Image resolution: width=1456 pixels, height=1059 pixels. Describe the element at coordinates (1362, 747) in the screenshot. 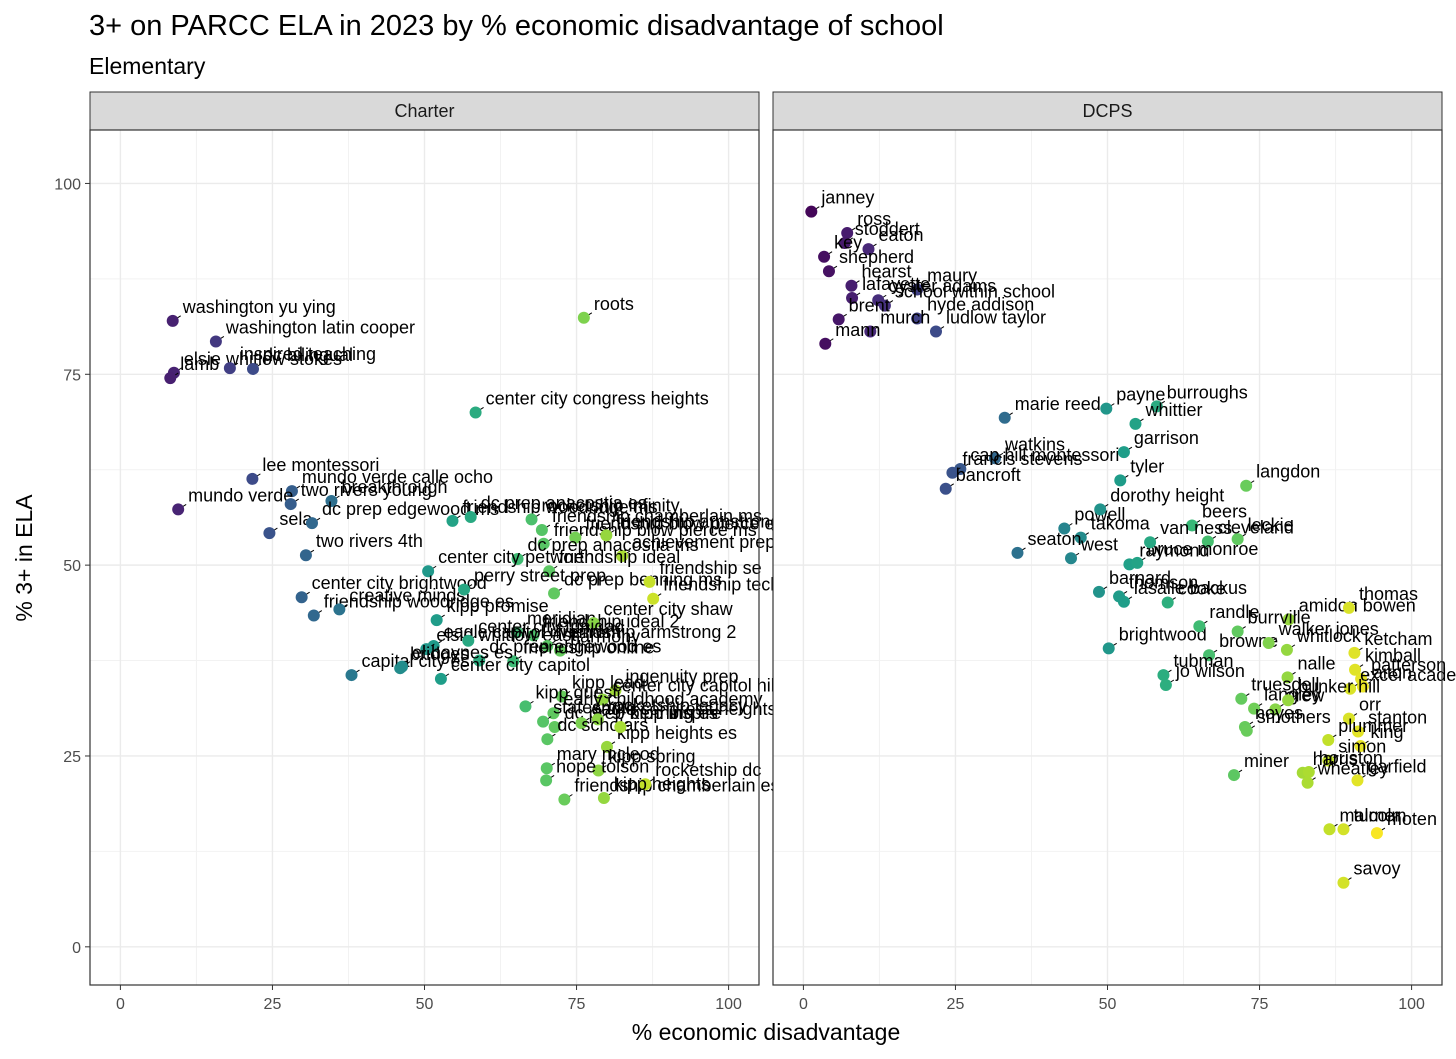

I see `point-label: simon` at that location.